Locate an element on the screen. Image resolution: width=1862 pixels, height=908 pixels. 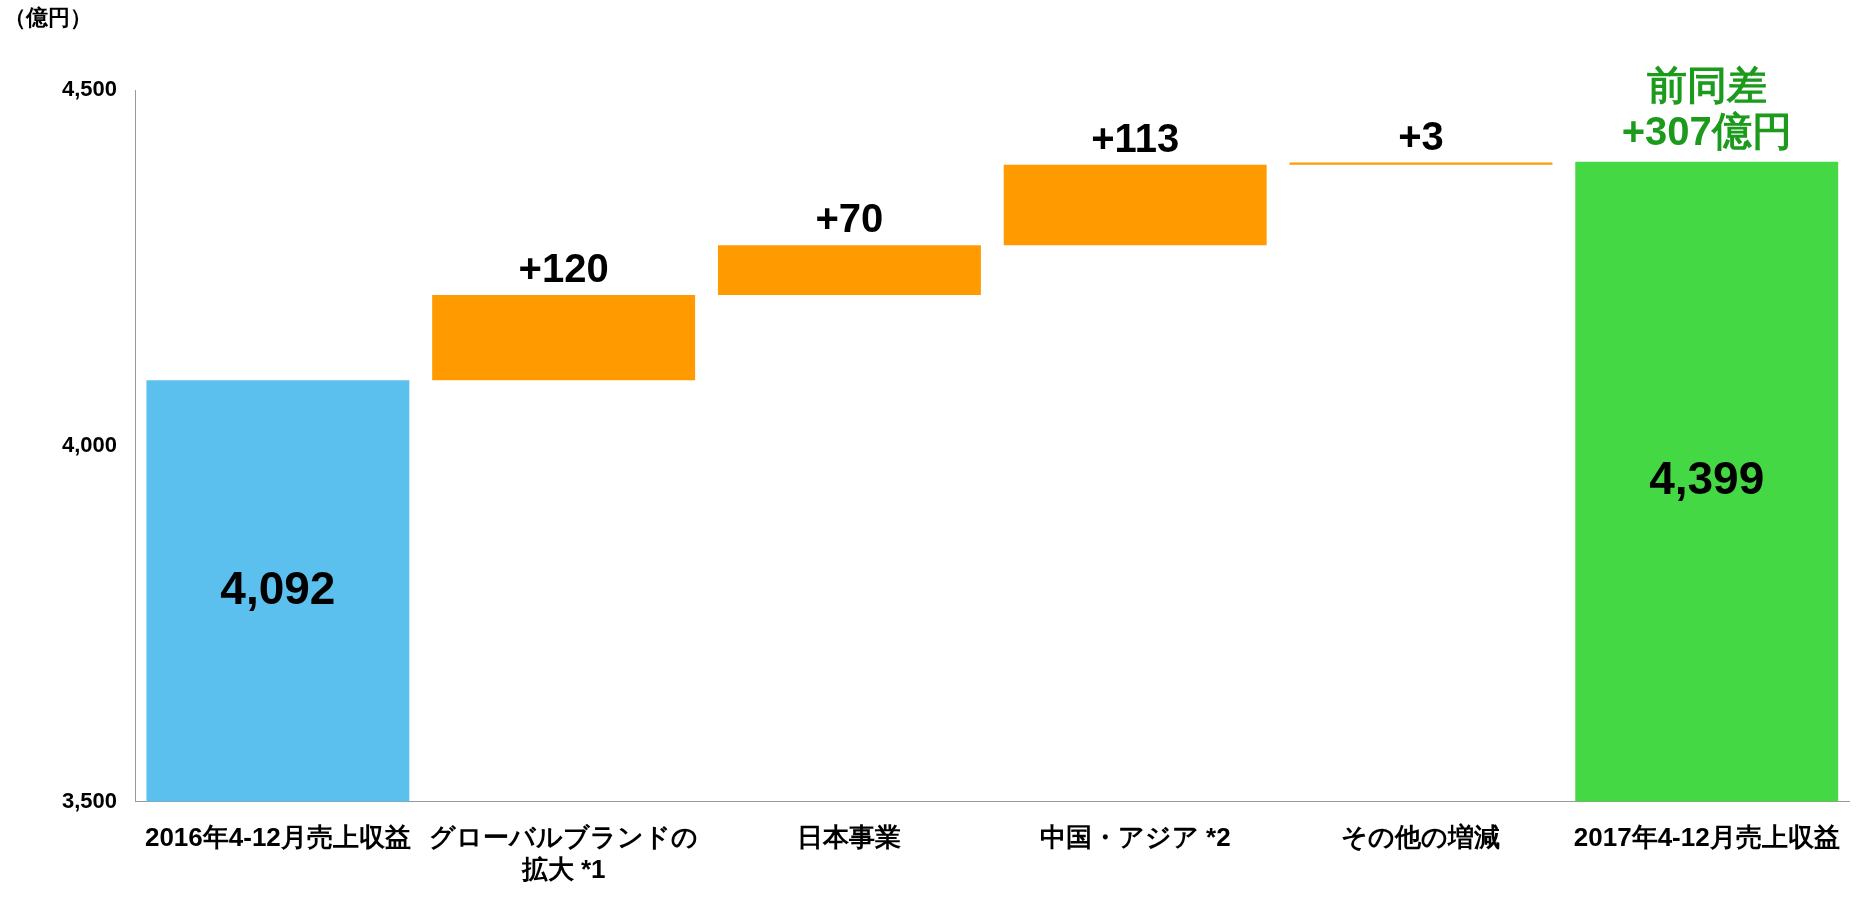
y-tick-label: 3,500 is located at coordinates (89, 800).